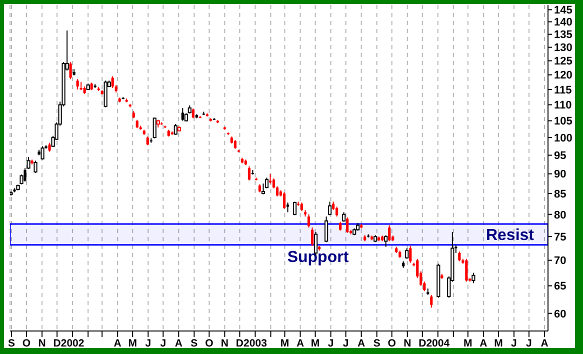  What do you see at coordinates (560, 215) in the screenshot?
I see `y-tick-label: 80` at bounding box center [560, 215].